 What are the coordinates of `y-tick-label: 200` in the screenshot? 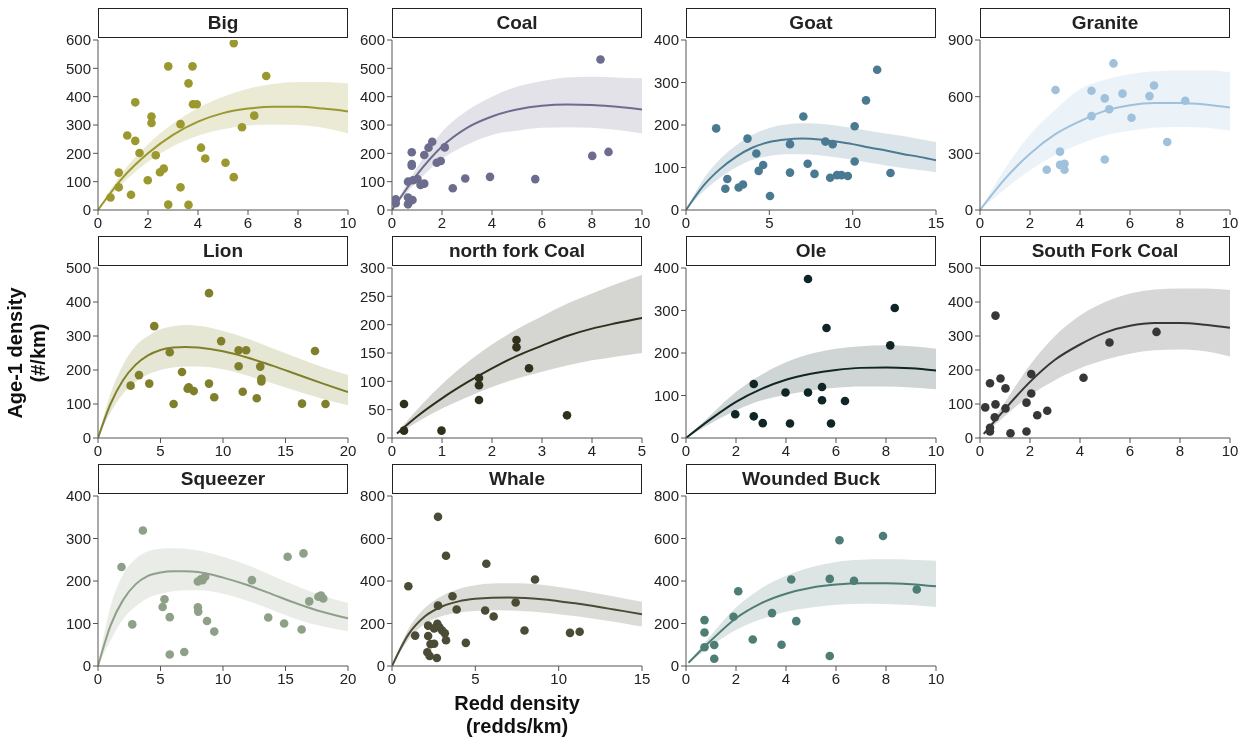 It's located at (372, 324).